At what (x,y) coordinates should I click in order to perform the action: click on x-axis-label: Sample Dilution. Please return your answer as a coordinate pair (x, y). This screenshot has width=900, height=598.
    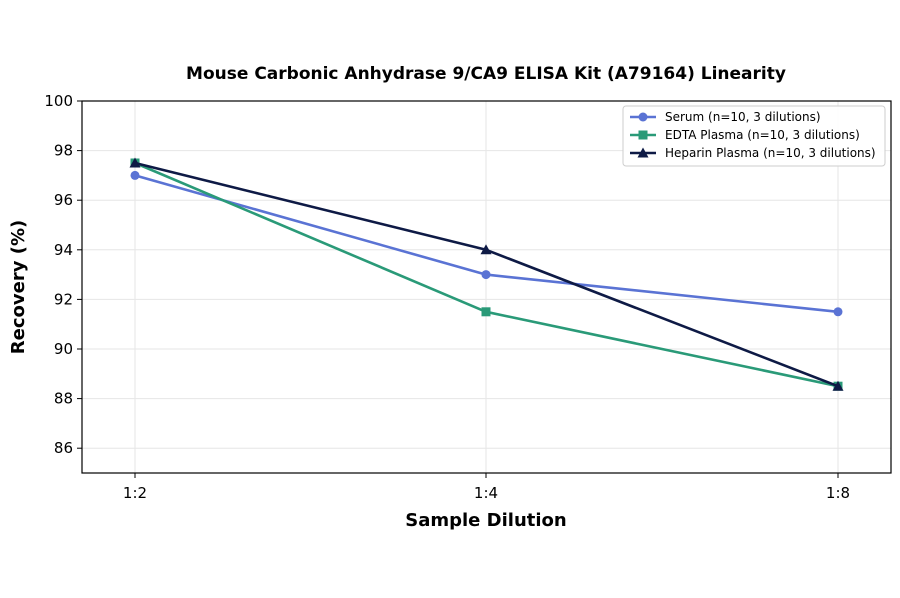
    Looking at the image, I should click on (485, 520).